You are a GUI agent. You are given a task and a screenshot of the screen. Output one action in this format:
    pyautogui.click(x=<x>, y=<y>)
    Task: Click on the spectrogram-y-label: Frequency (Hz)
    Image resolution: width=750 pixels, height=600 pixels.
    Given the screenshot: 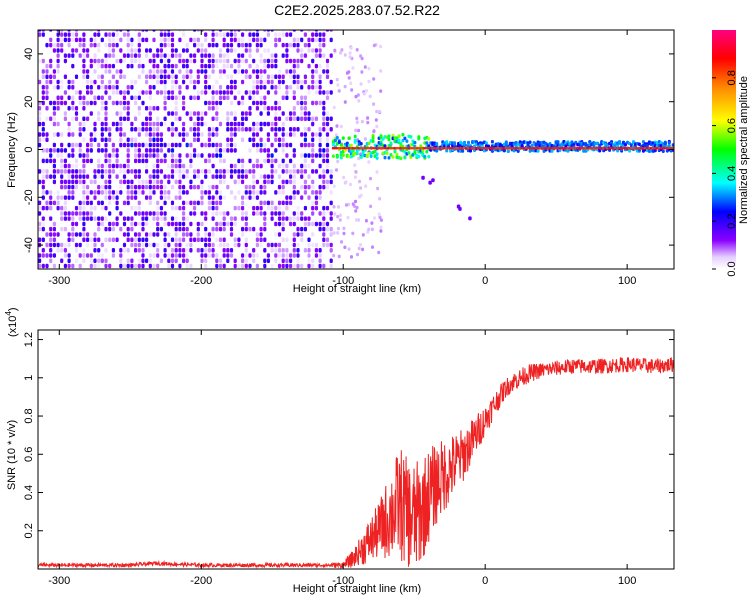 What is the action you would take?
    pyautogui.click(x=12, y=150)
    